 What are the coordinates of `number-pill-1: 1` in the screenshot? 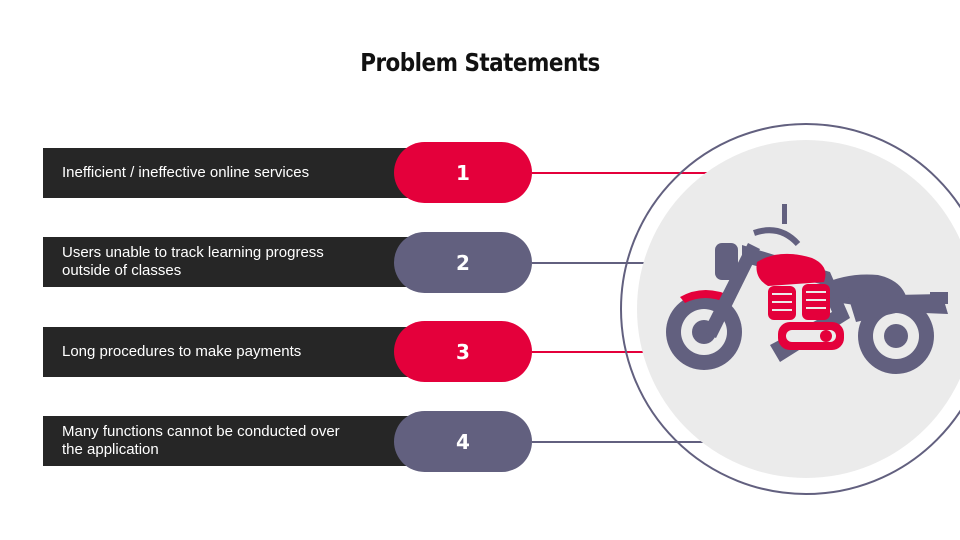 It's located at (463, 172).